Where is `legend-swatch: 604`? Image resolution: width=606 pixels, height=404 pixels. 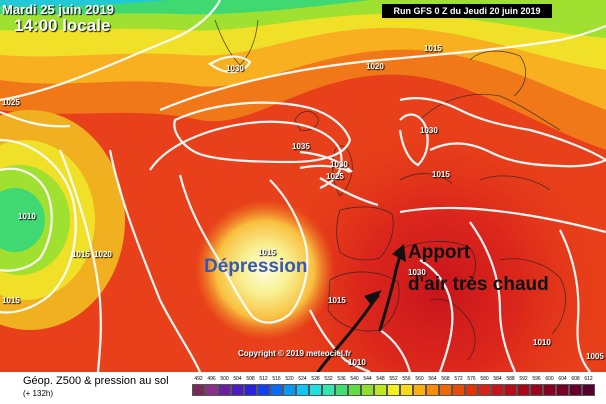 legend-swatch: 604 is located at coordinates (562, 387).